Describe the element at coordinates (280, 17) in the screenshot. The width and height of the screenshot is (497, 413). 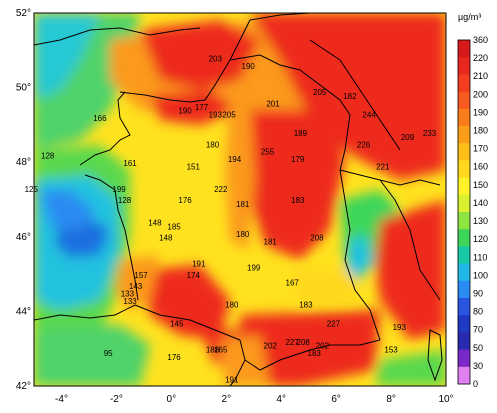
I see `north-sea-coast` at that location.